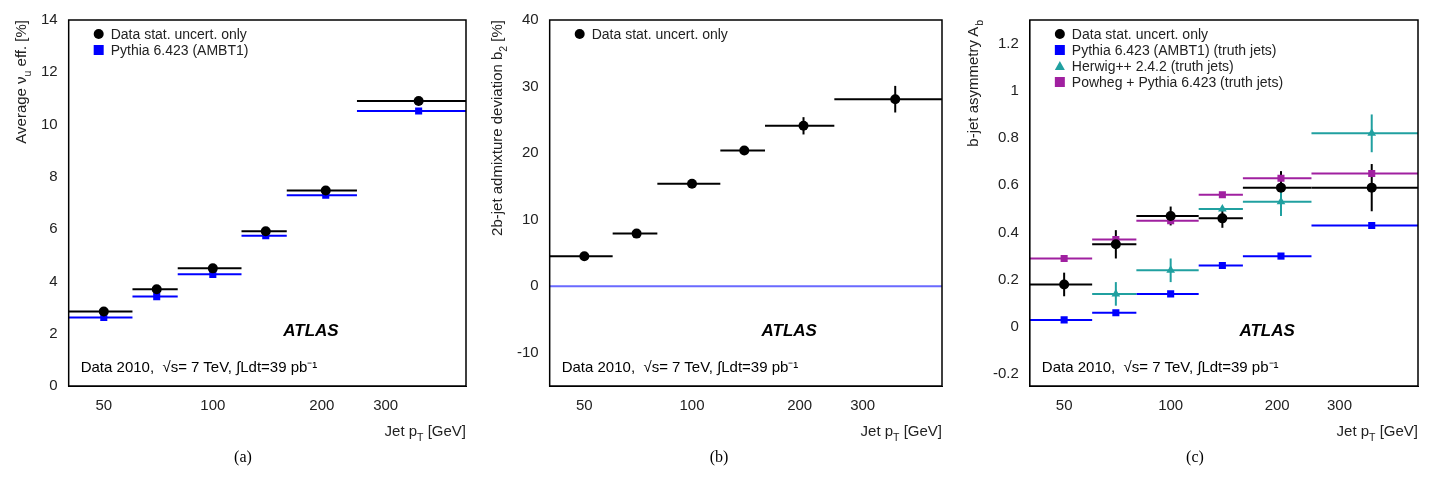 The height and width of the screenshot is (493, 1449). Describe the element at coordinates (1008, 231) in the screenshot. I see `y-tick-label: 0.4` at that location.